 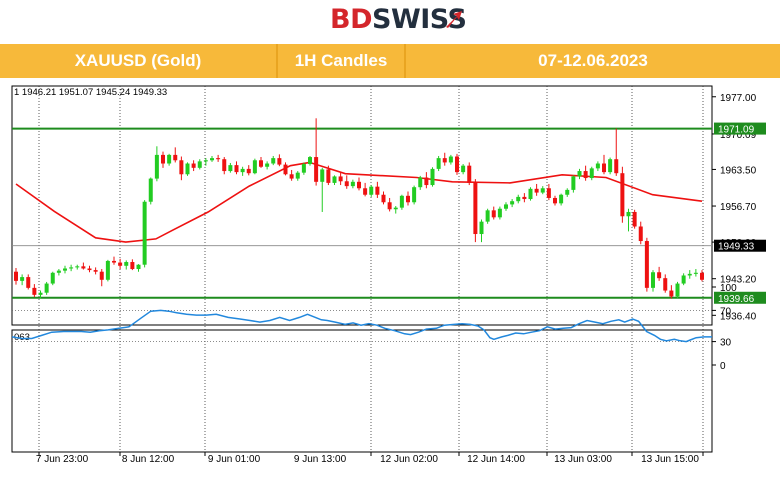 I want to click on logo-bar: BDSWISS, so click(x=390, y=22).